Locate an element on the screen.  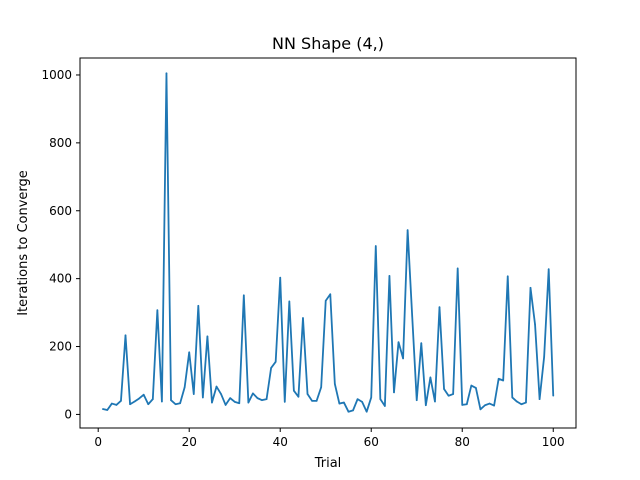
y-tick-label: 1000 is located at coordinates (56, 75).